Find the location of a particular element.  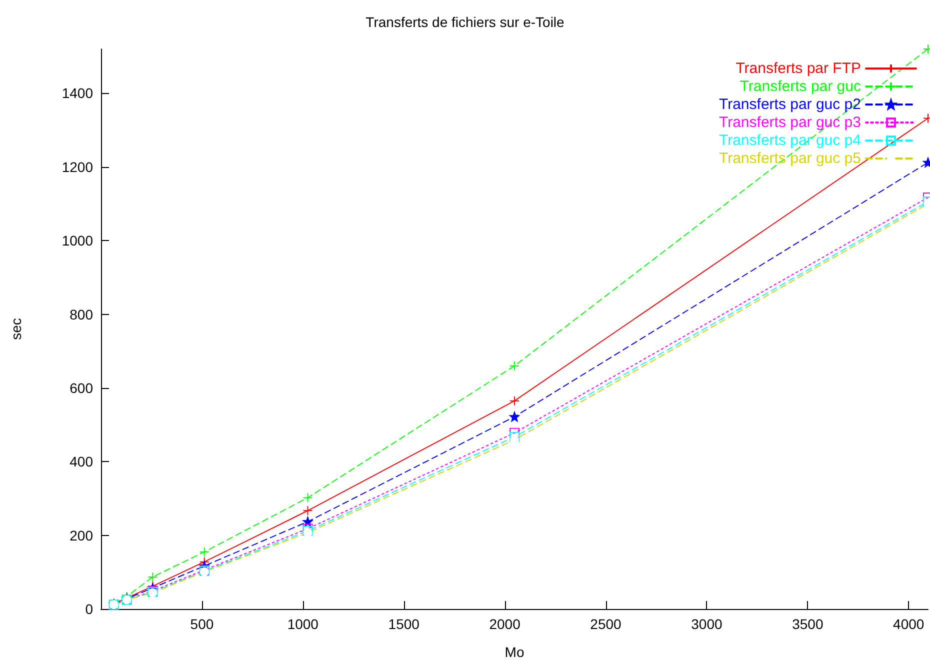

chart-title: Transferts de fichiers sur e-Toile is located at coordinates (465, 22).